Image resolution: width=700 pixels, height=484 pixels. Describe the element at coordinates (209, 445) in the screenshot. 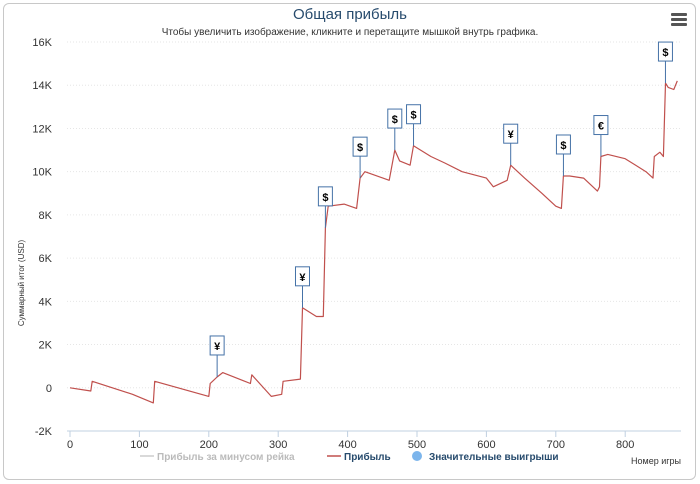

I see `x-tick-label: 200` at that location.